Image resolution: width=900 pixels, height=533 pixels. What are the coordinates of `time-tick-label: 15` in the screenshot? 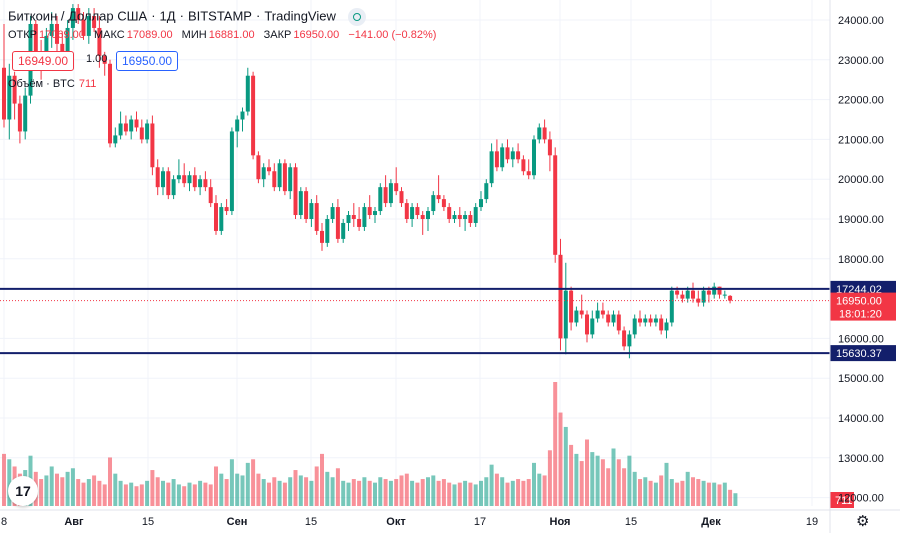 It's located at (631, 522).